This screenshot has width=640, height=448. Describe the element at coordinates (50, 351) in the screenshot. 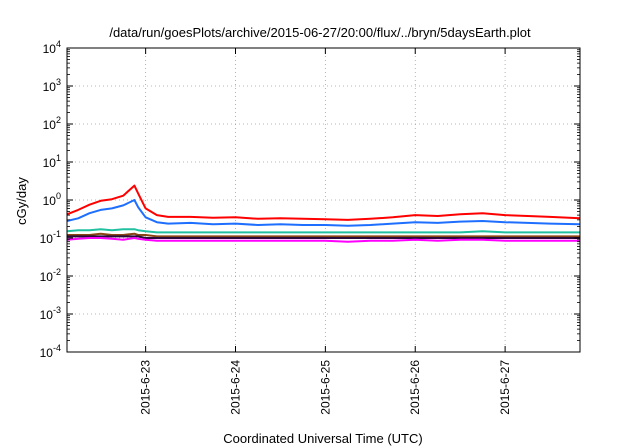

I see `y-tick-label: 10⁻⁴` at that location.